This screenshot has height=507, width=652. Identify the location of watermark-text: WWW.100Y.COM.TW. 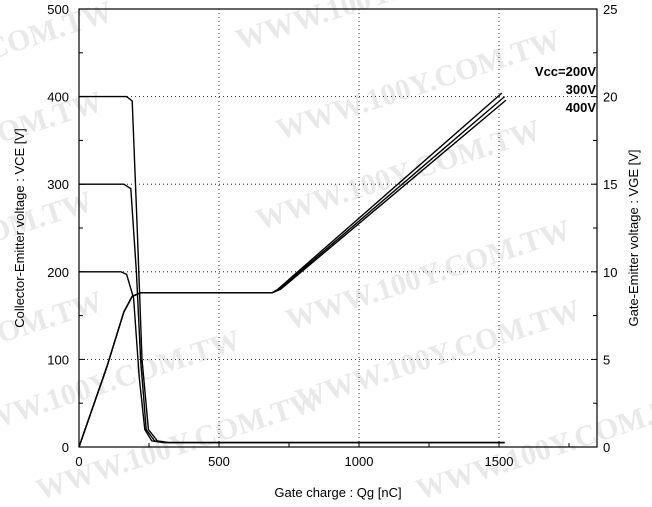
(532, 444).